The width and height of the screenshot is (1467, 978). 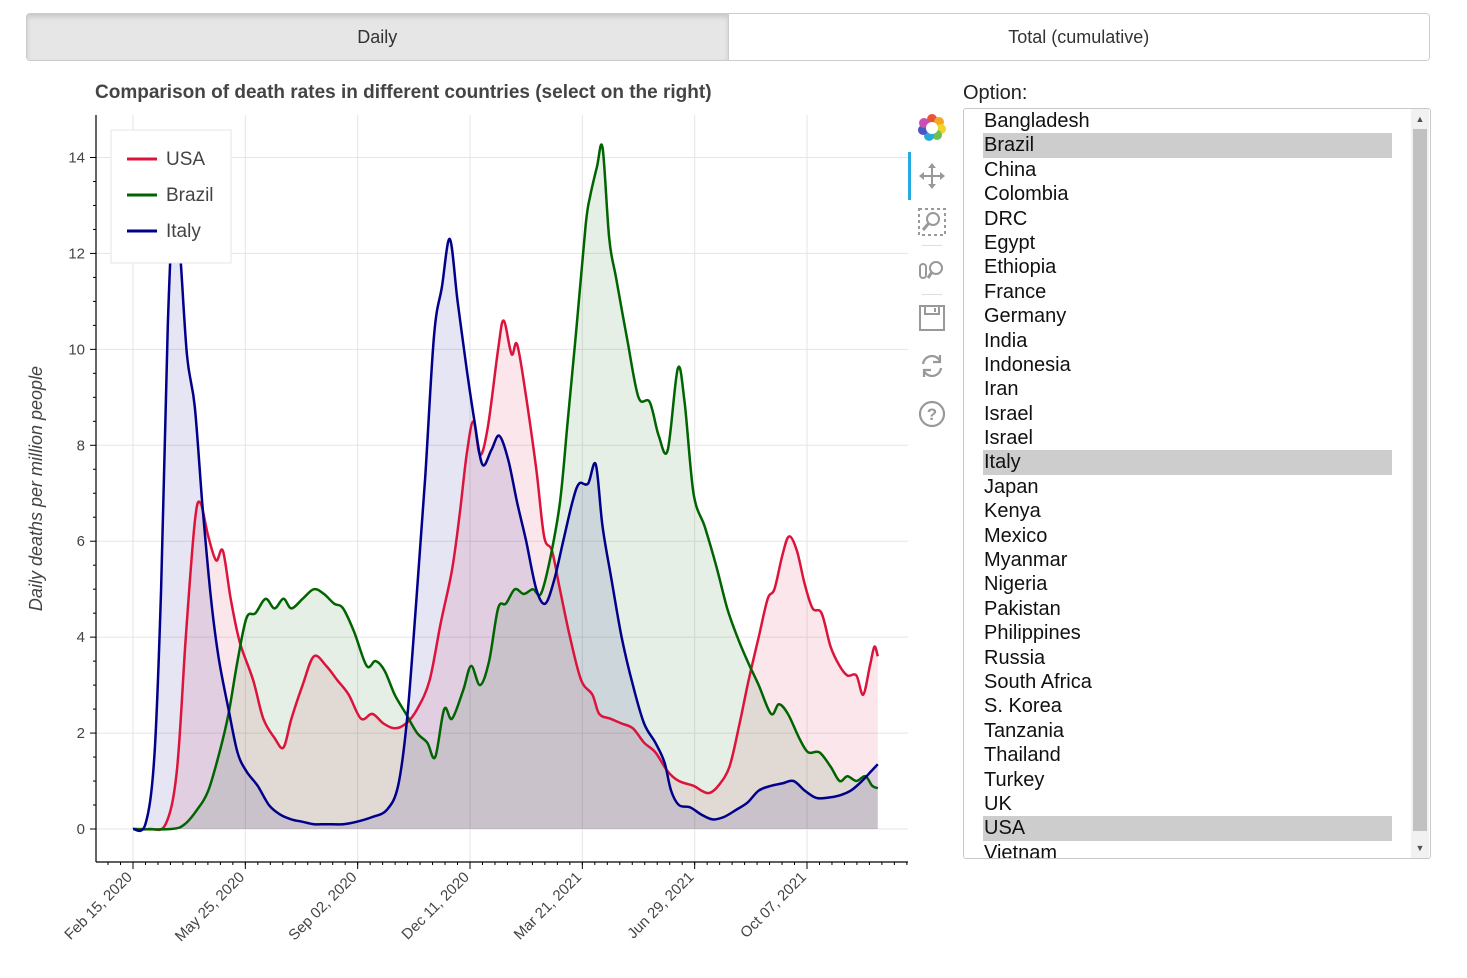 What do you see at coordinates (1010, 242) in the screenshot?
I see `option-egypt: Egypt` at bounding box center [1010, 242].